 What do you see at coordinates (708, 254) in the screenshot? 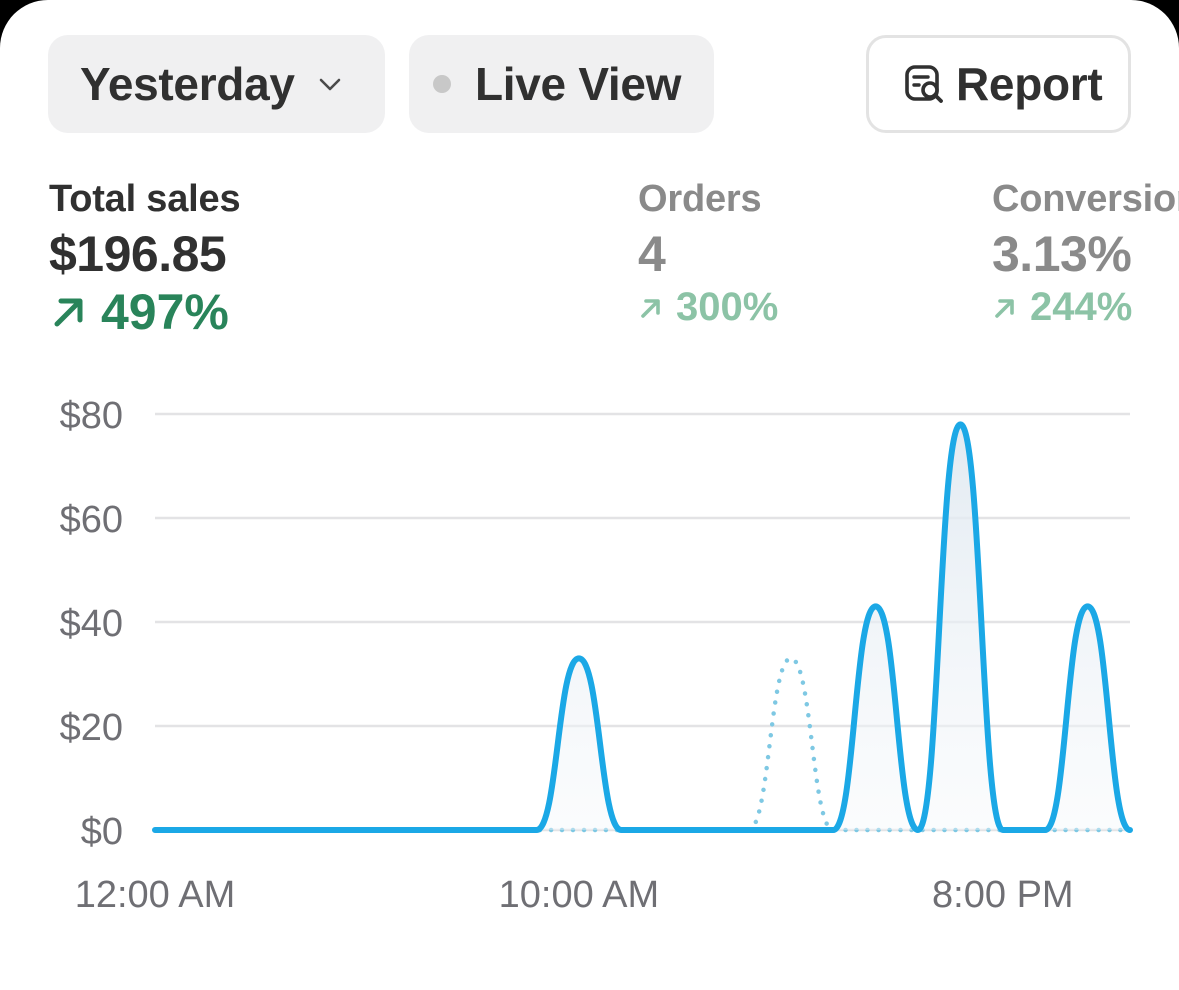
I see `metric-orders: Orders 4 300%` at bounding box center [708, 254].